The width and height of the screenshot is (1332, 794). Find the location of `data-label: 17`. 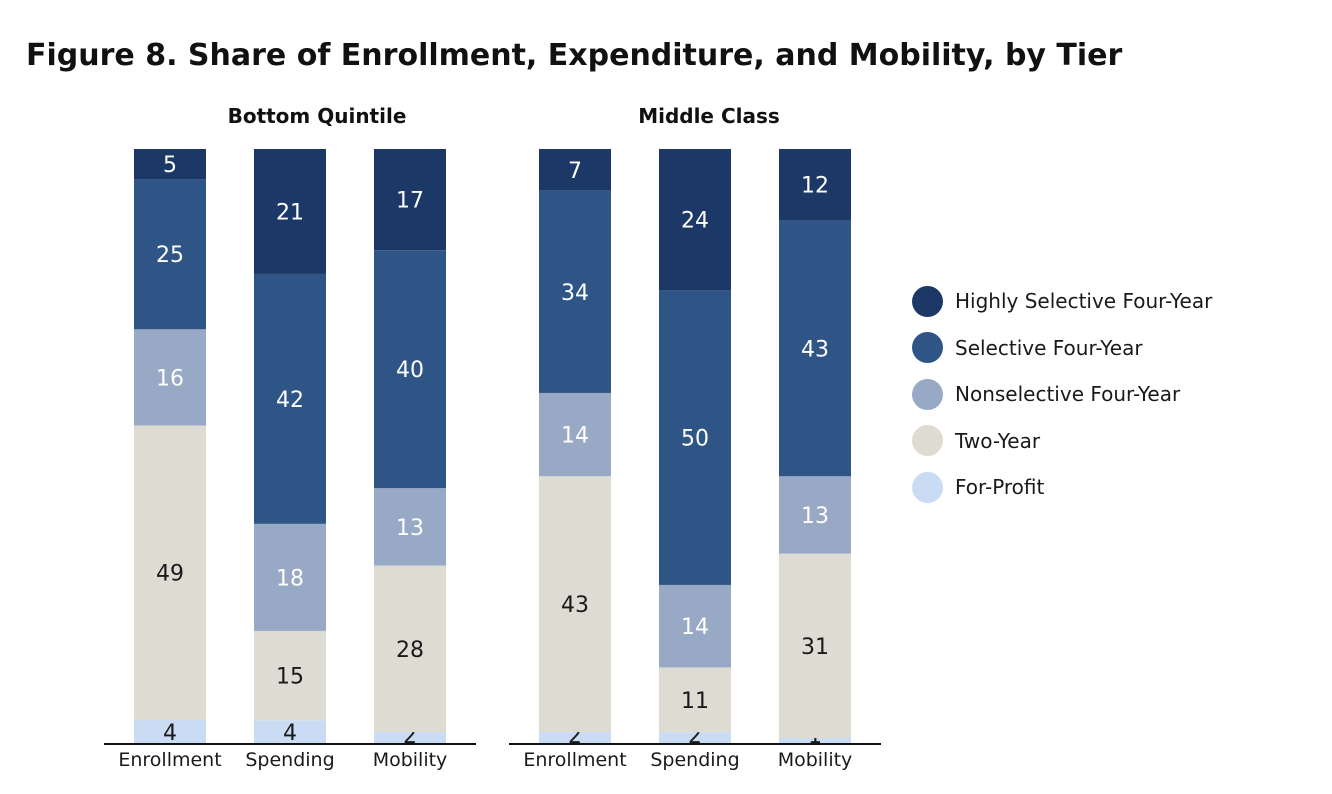

data-label: 17 is located at coordinates (410, 201).